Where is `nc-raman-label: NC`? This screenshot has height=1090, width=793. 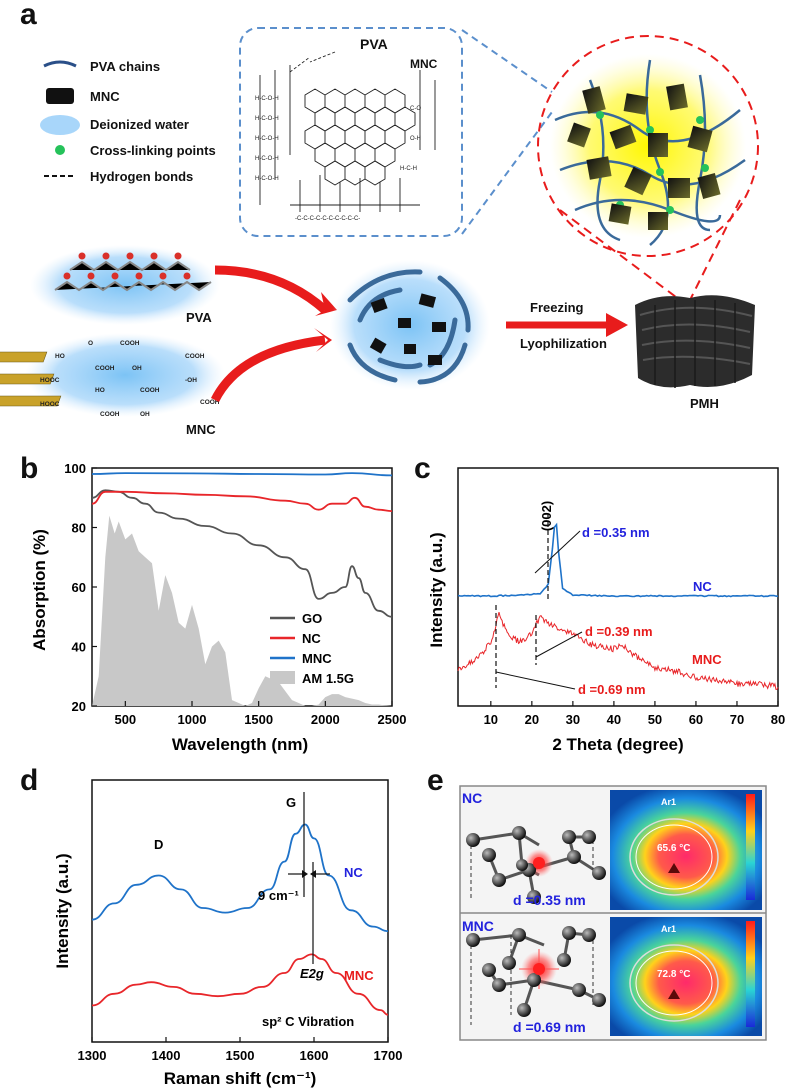
nc-raman-label: NC is located at coordinates (353, 872).